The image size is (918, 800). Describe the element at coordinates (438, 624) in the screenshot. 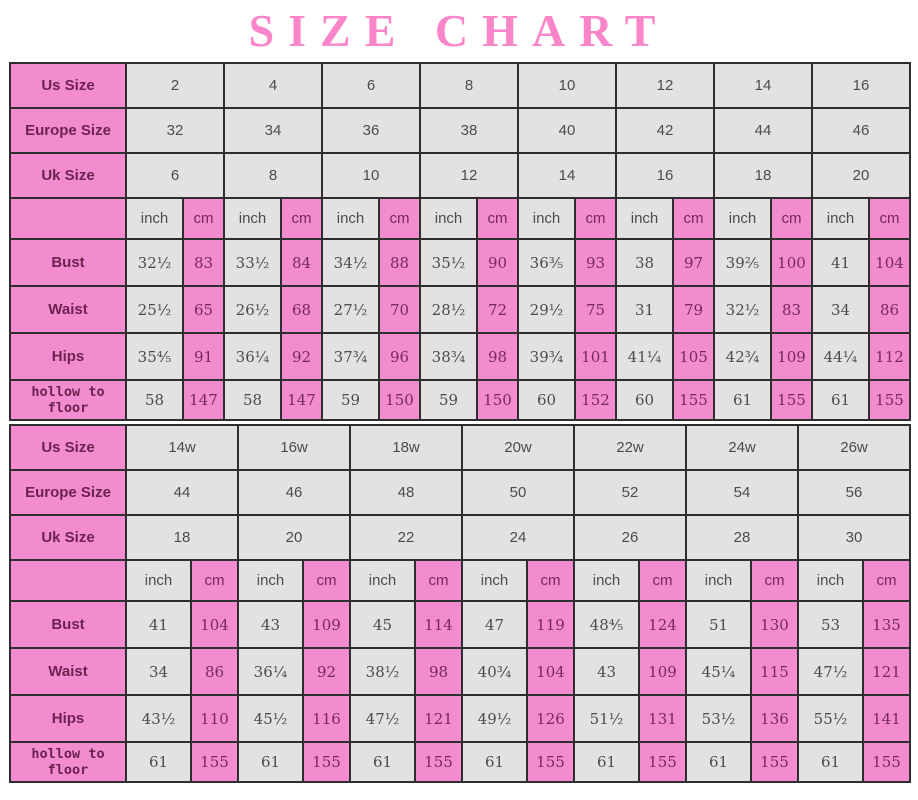

I see `cm-value-cell: 114` at that location.